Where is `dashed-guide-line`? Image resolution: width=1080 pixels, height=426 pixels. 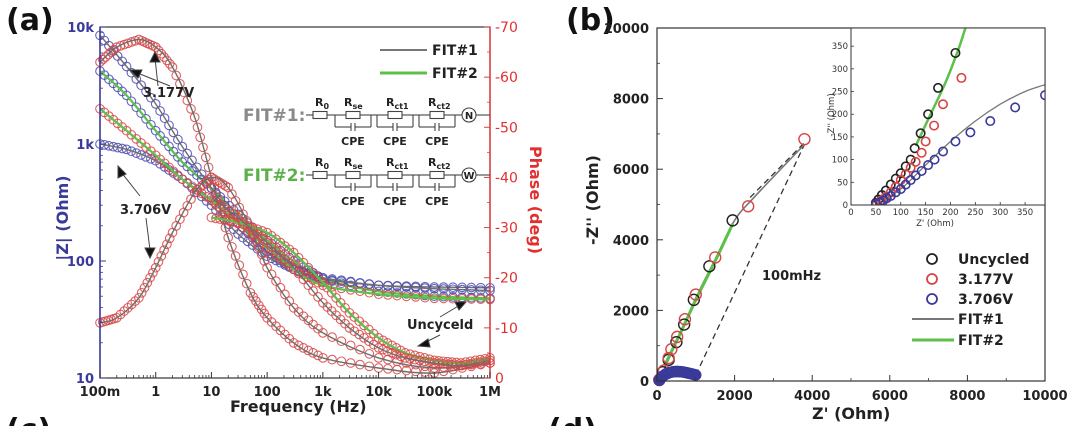
dashed-guide-line is located at coordinates (777, 170).